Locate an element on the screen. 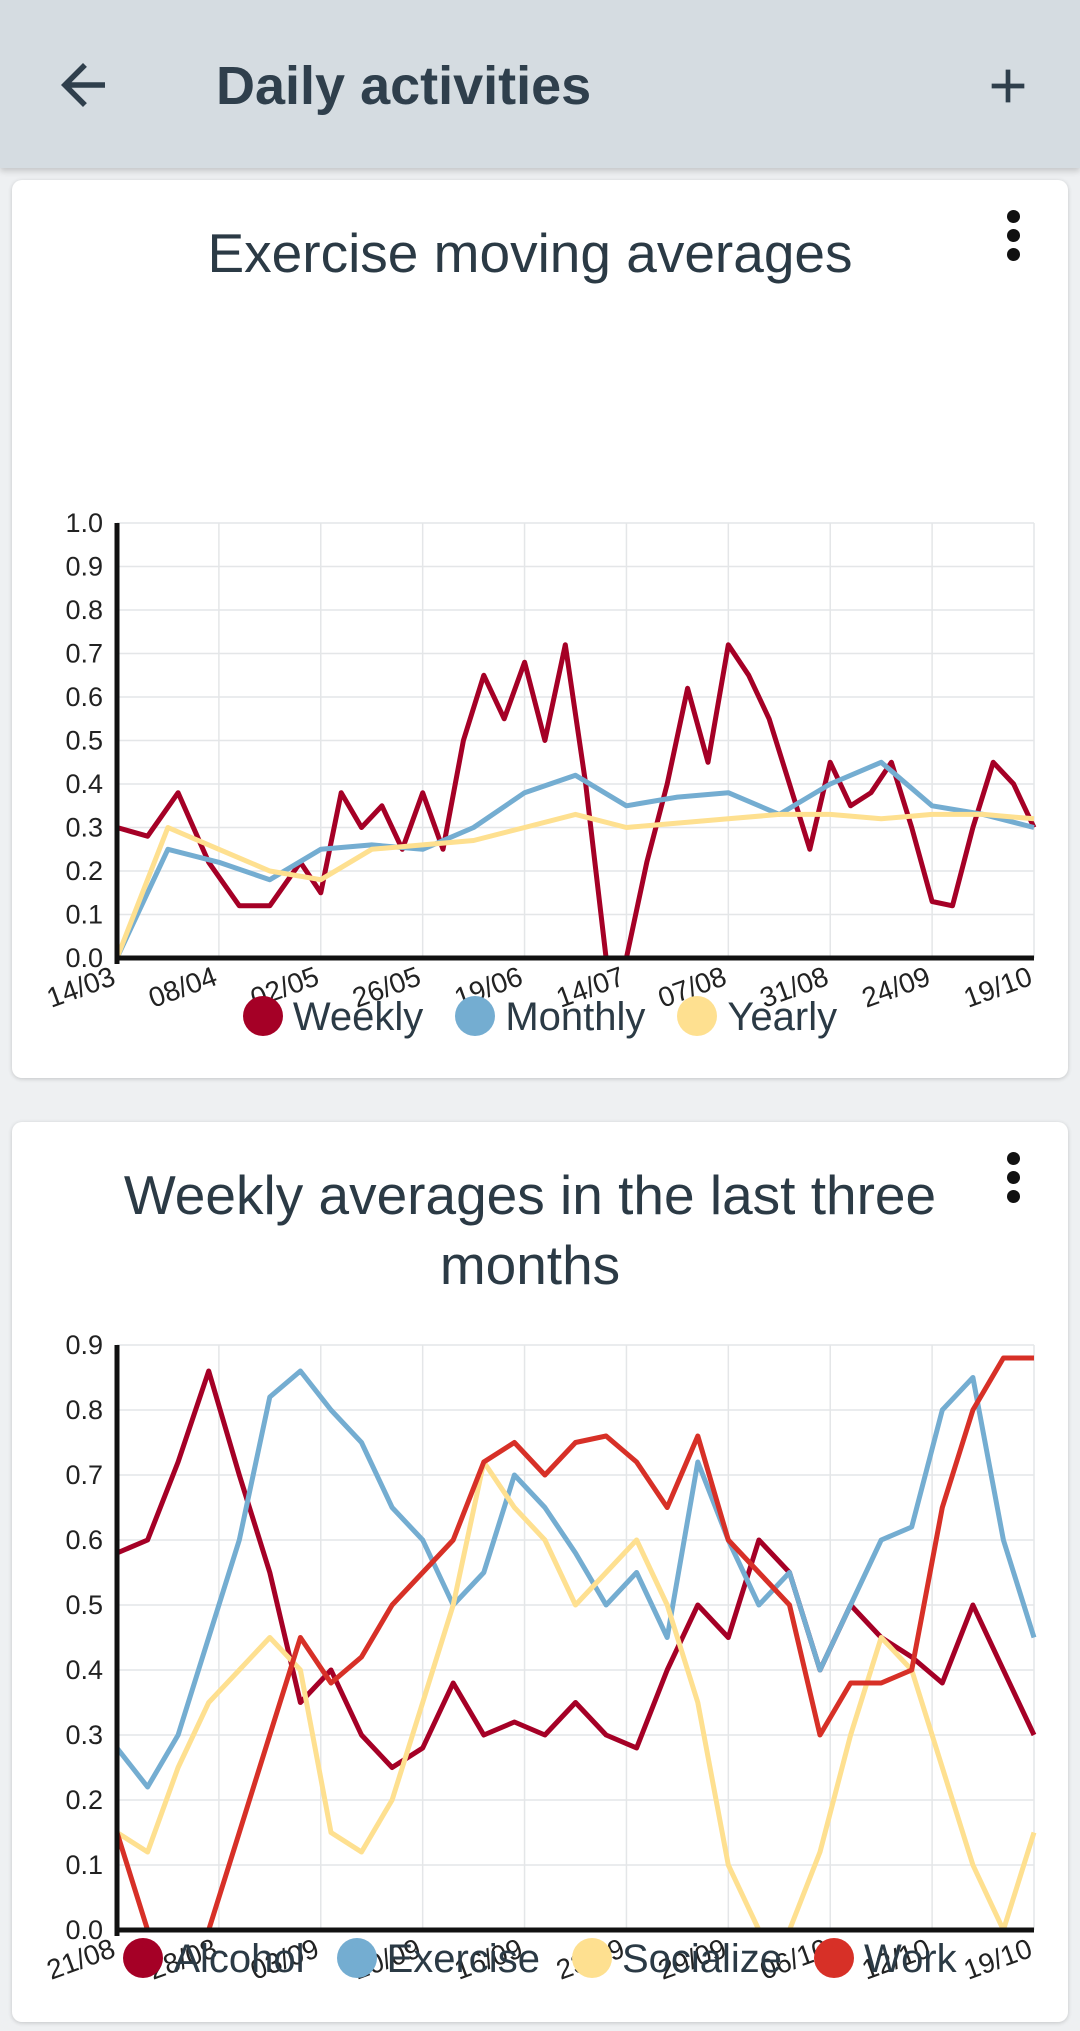 The height and width of the screenshot is (2031, 1080). legend-item-monthly: Monthly is located at coordinates (550, 1017).